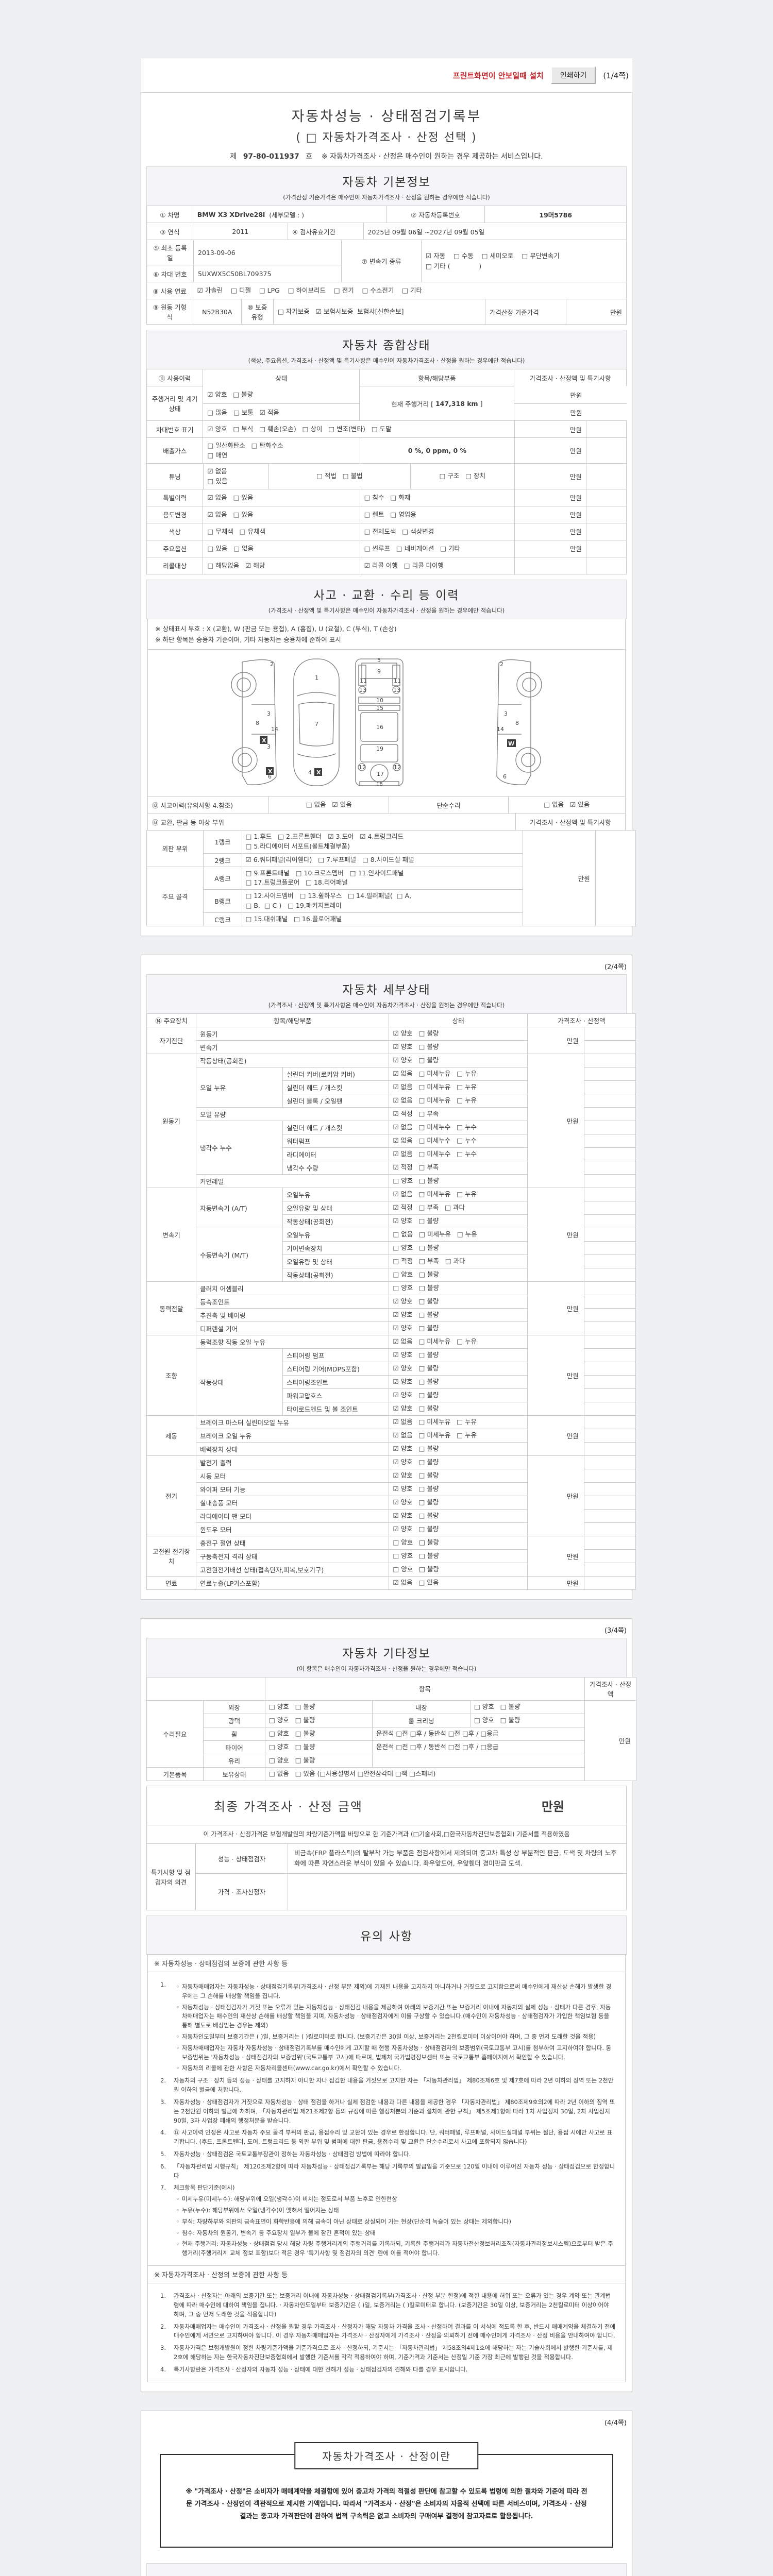  Describe the element at coordinates (293, 1422) in the screenshot. I see `item-label: 브레이크 마스터 실린더오일 누유` at that location.